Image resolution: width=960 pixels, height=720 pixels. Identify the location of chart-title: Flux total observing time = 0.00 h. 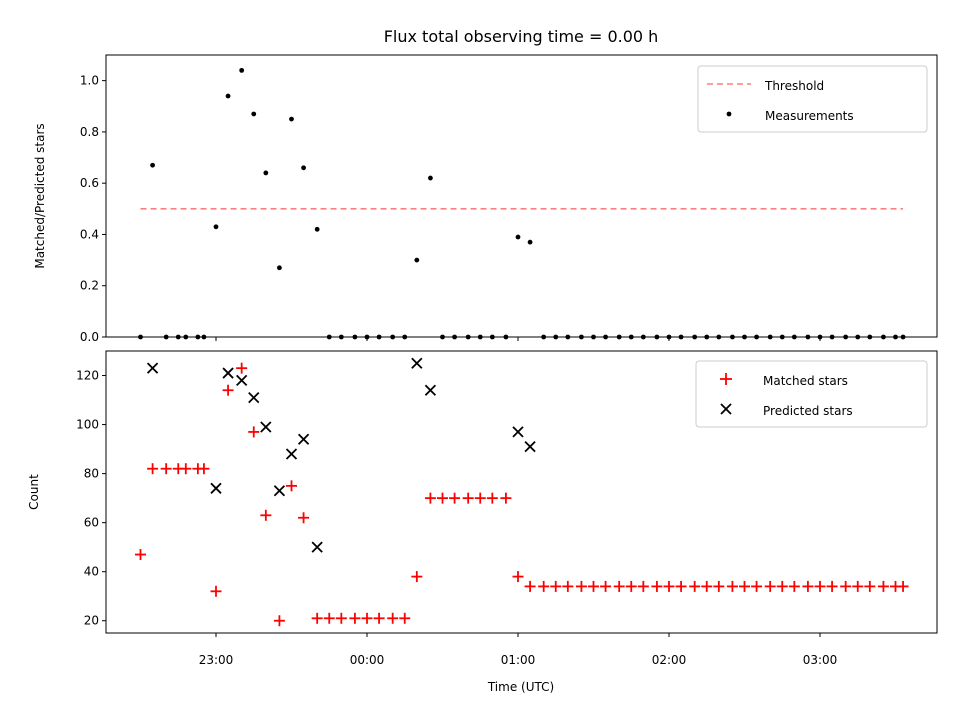
(521, 36).